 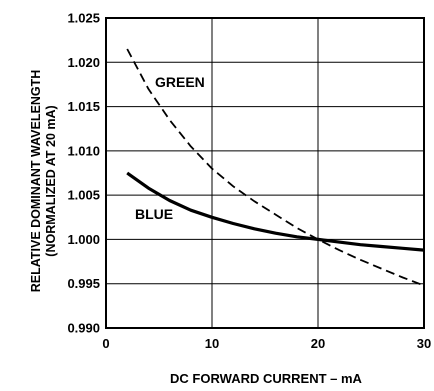 I want to click on x-tick-label: 20, so click(x=318, y=343).